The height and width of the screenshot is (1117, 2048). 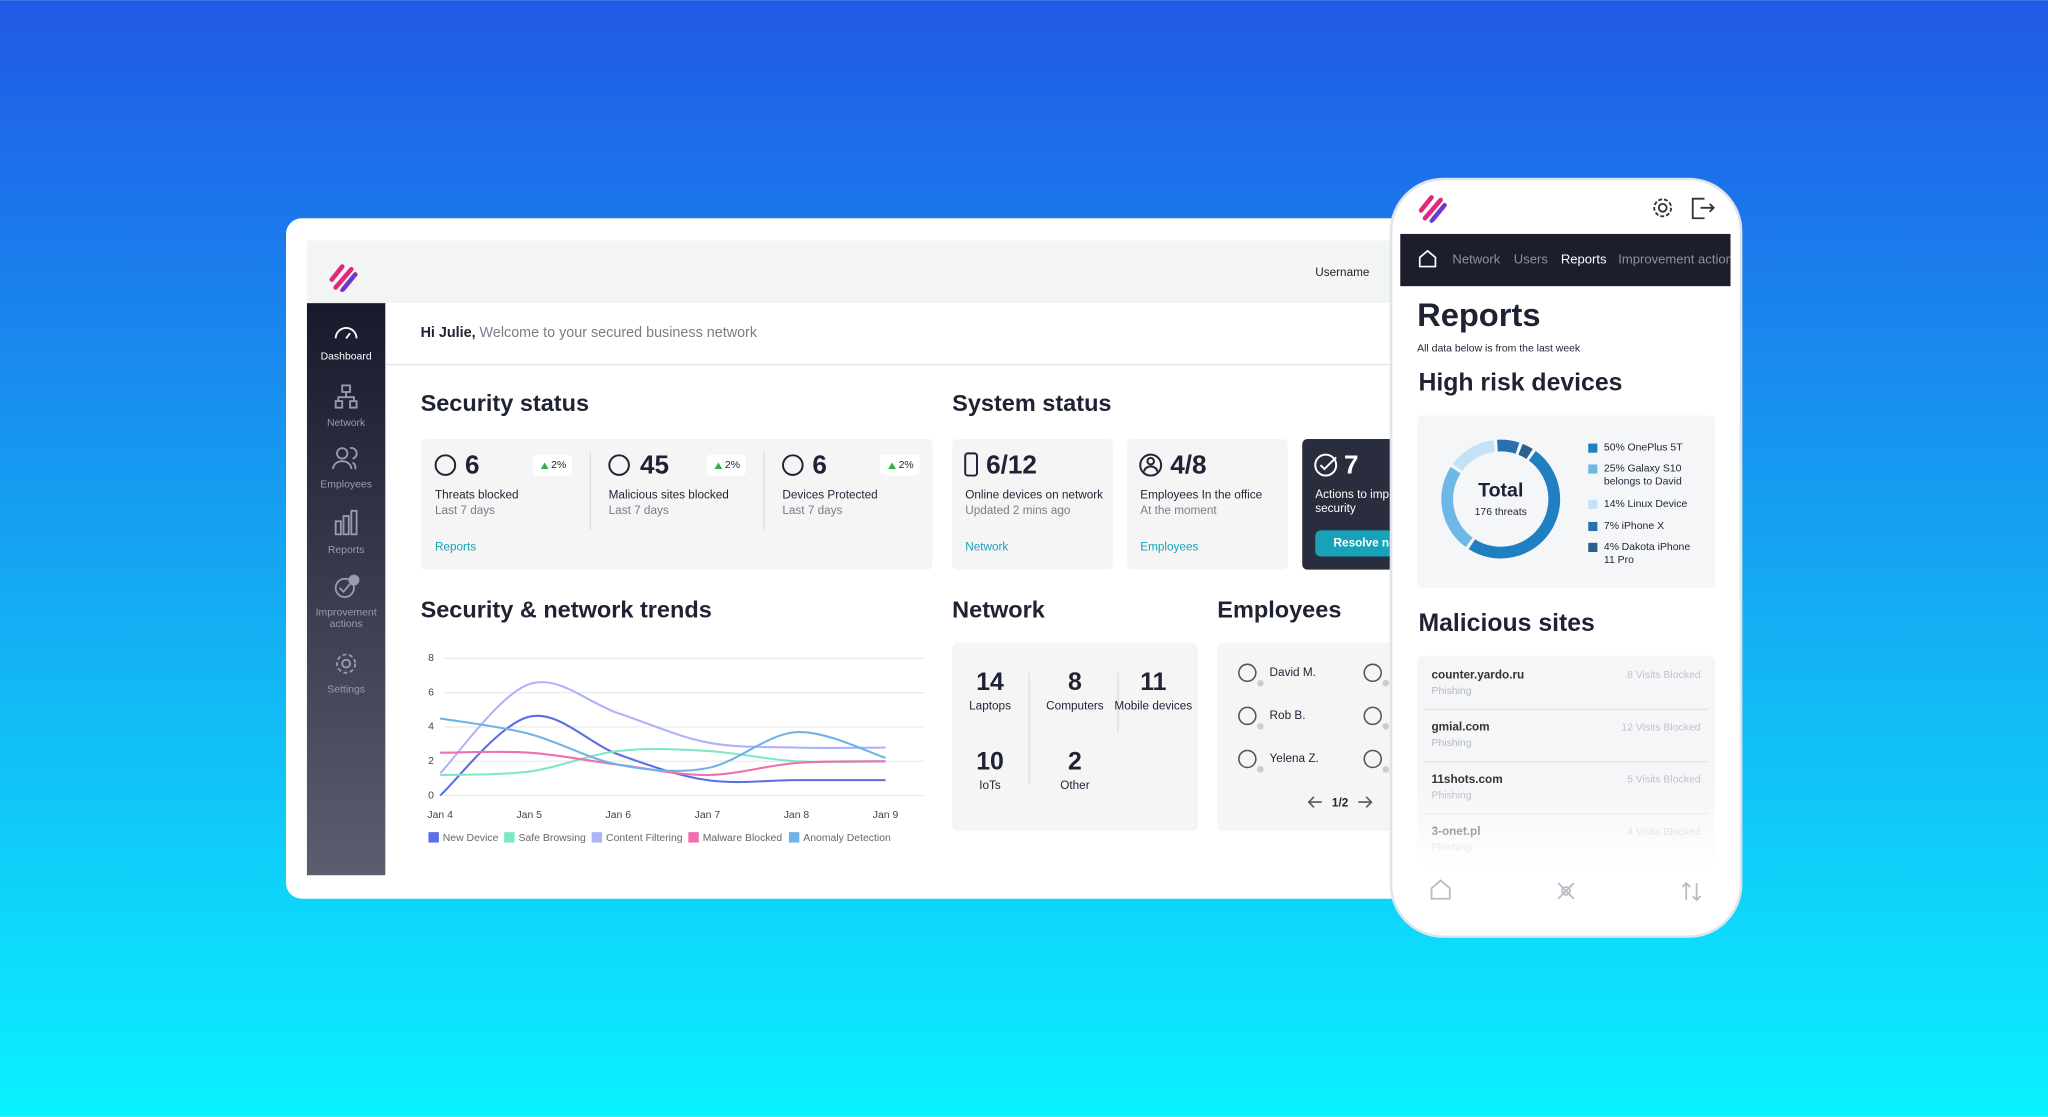 What do you see at coordinates (1506, 623) in the screenshot?
I see `section-title: Malicious sites` at bounding box center [1506, 623].